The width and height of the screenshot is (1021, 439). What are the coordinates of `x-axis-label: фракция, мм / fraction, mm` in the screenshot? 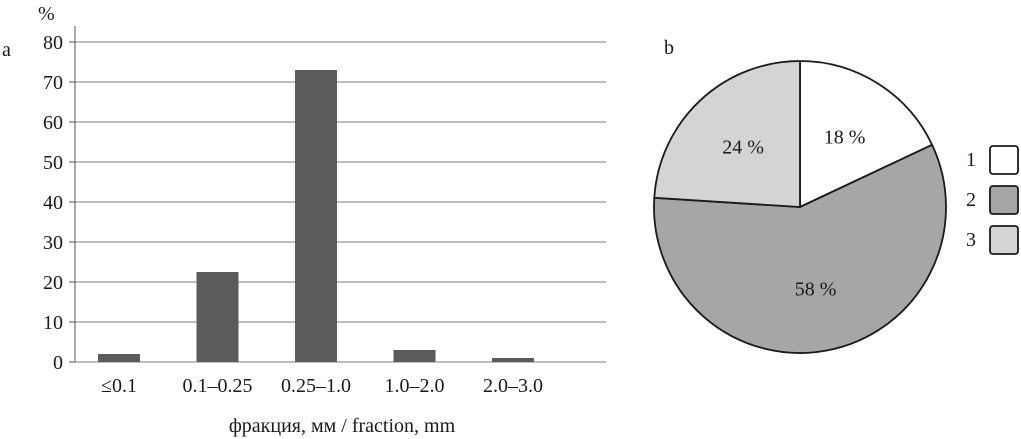 It's located at (342, 426).